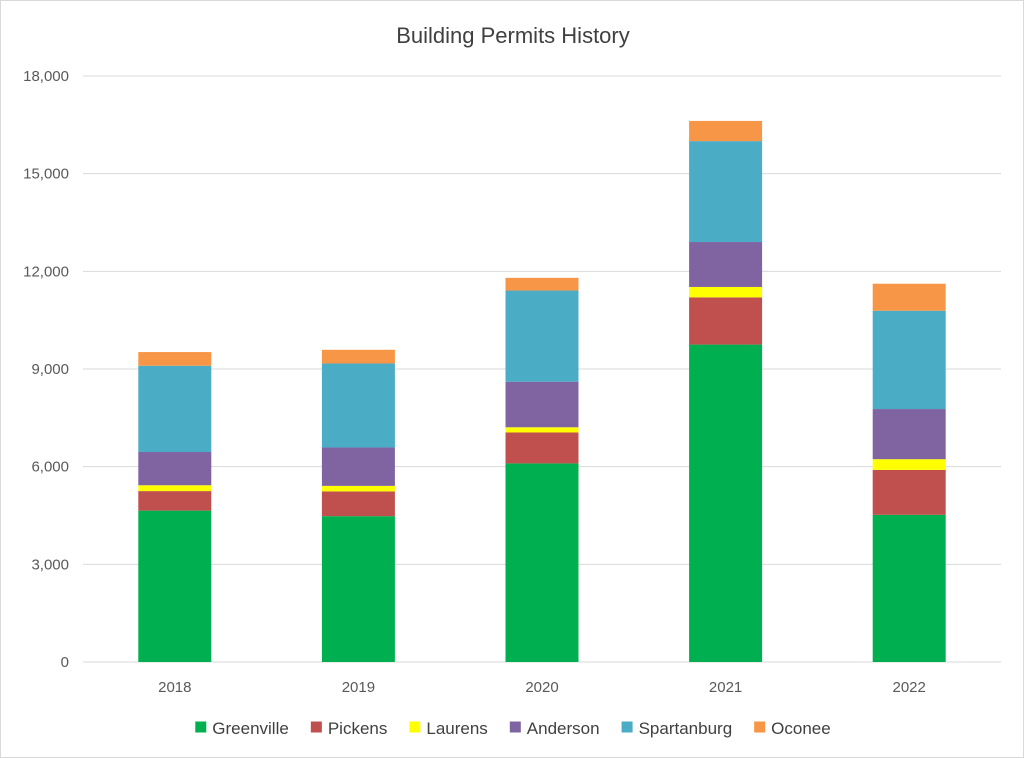  What do you see at coordinates (358, 504) in the screenshot?
I see `bar-segment-pickens-2019` at bounding box center [358, 504].